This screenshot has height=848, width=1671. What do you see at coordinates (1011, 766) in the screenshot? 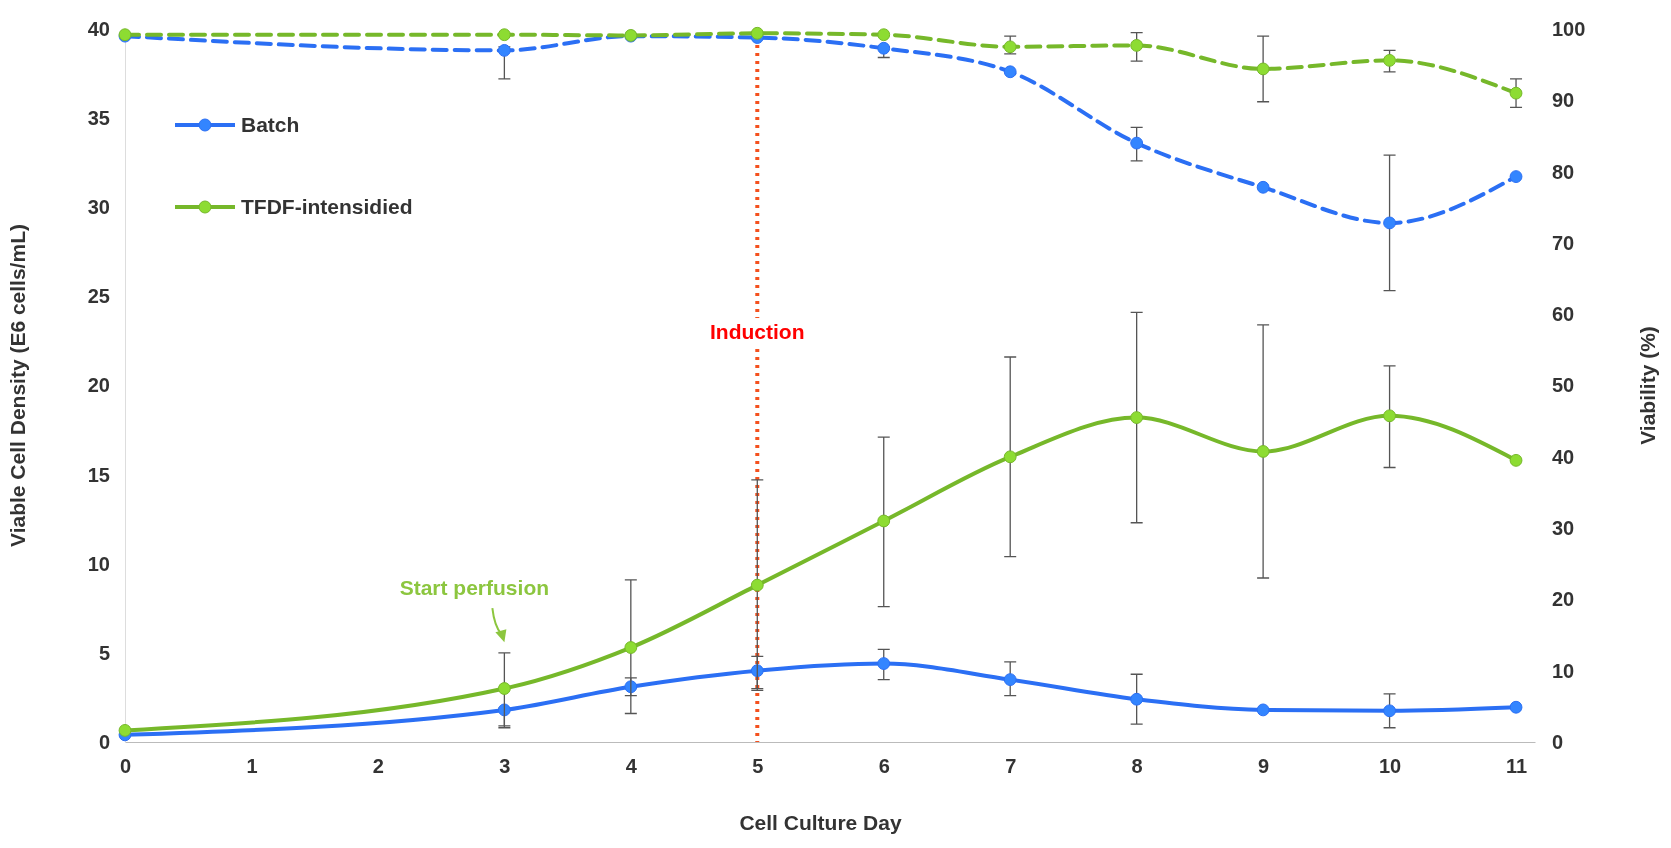
I see `x-tick-label: 7` at bounding box center [1011, 766].